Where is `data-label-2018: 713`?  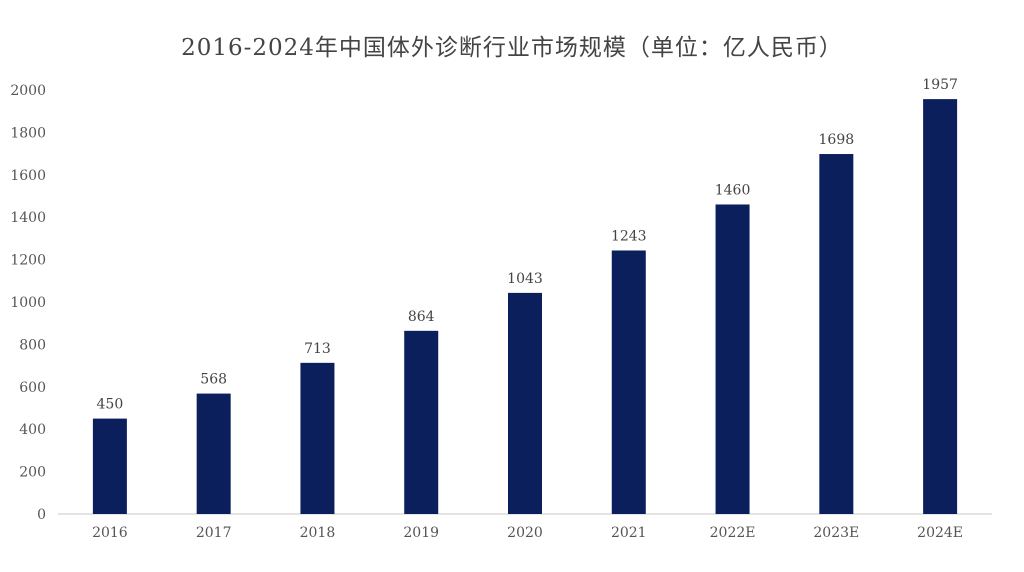
data-label-2018: 713 is located at coordinates (317, 349).